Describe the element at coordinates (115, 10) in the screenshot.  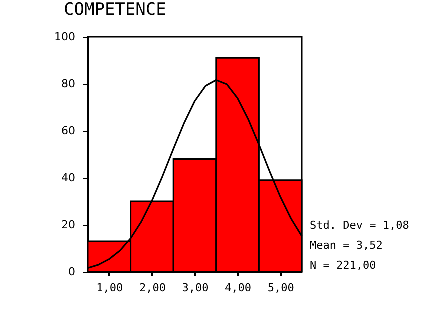
I see `chart-title: COMPETENCE` at that location.